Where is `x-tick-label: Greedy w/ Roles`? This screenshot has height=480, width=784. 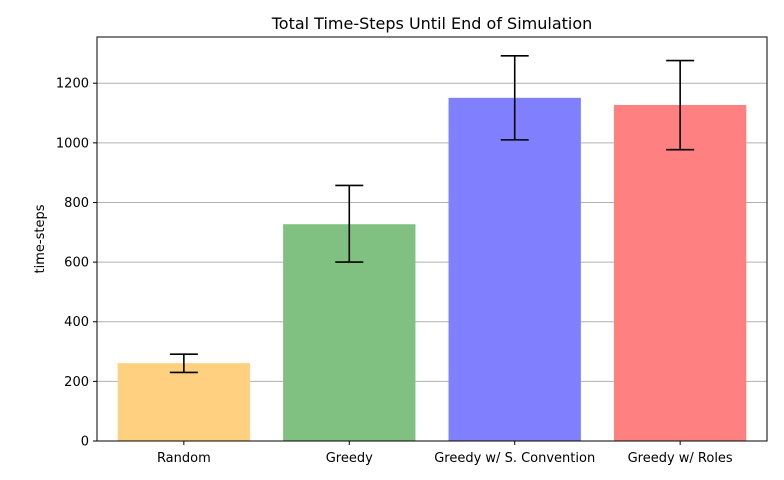
x-tick-label: Greedy w/ Roles is located at coordinates (680, 458).